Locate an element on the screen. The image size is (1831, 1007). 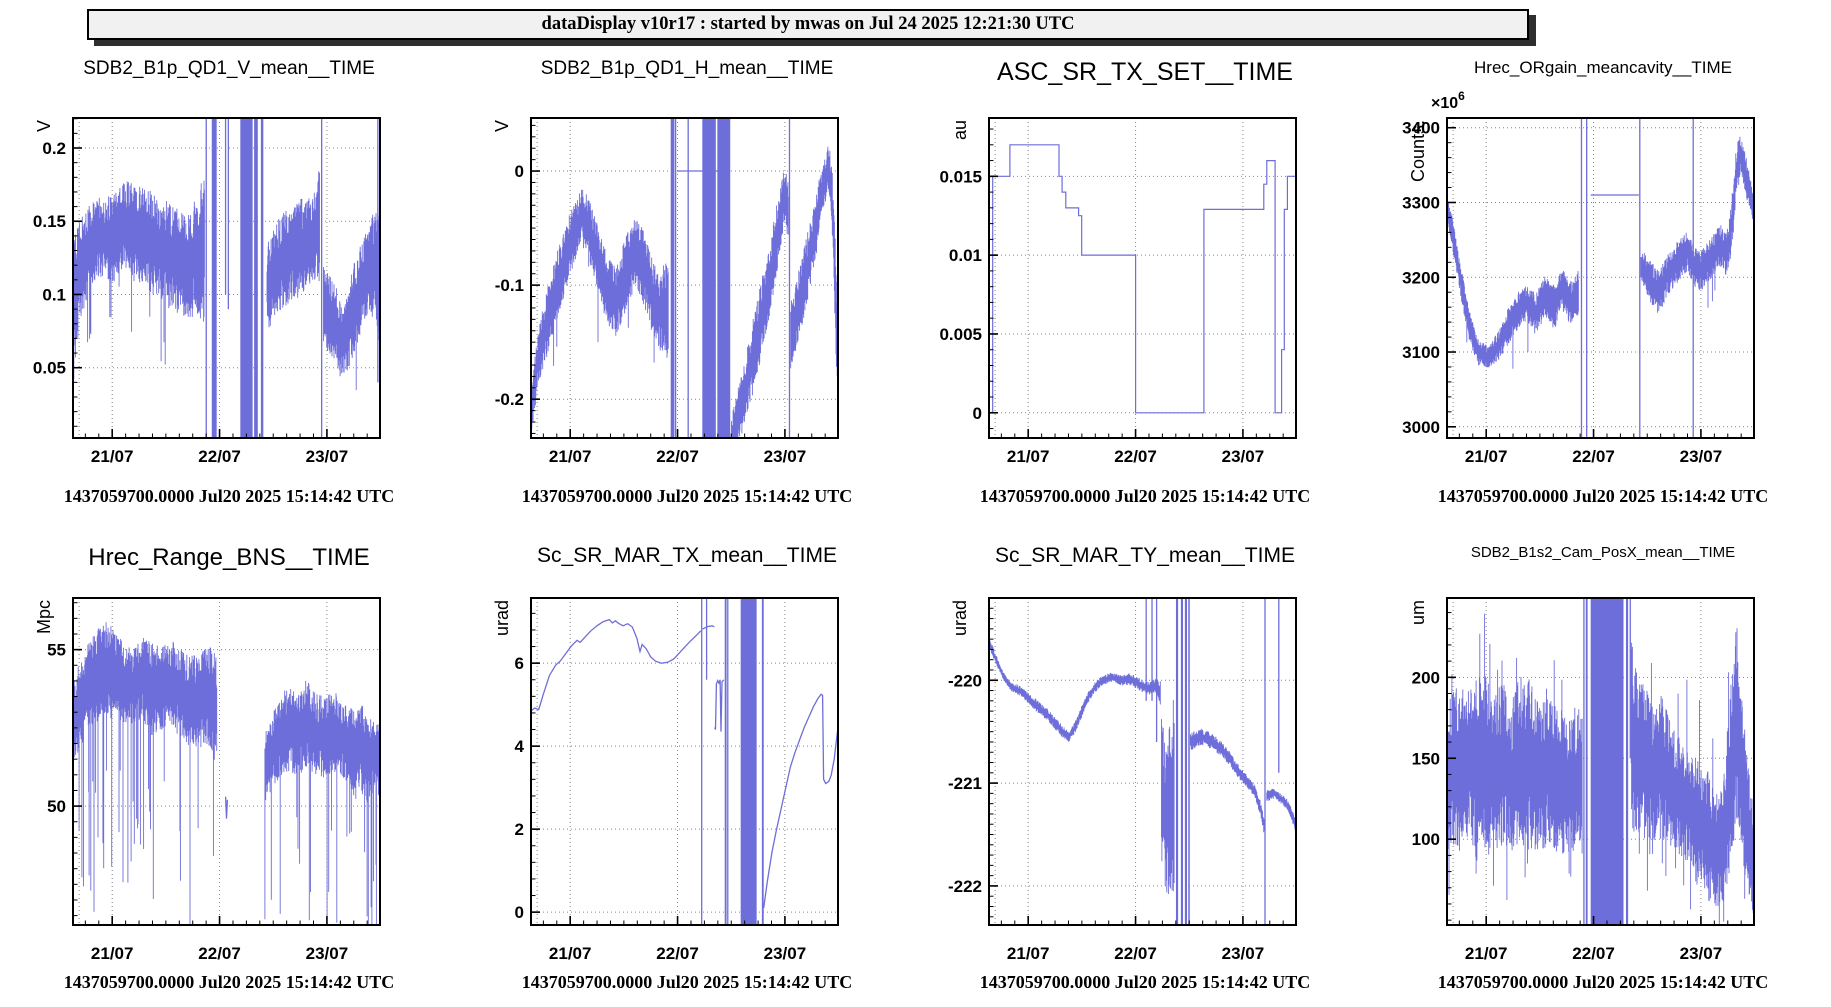
svg-text: 6 is located at coordinates (519, 663).